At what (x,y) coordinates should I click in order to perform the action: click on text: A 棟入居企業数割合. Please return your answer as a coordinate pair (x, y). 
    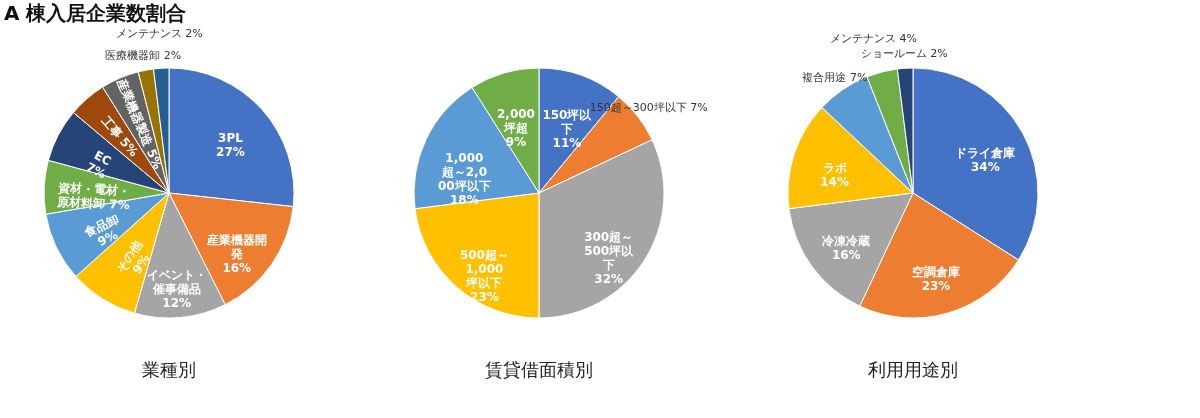
    Looking at the image, I should click on (95, 13).